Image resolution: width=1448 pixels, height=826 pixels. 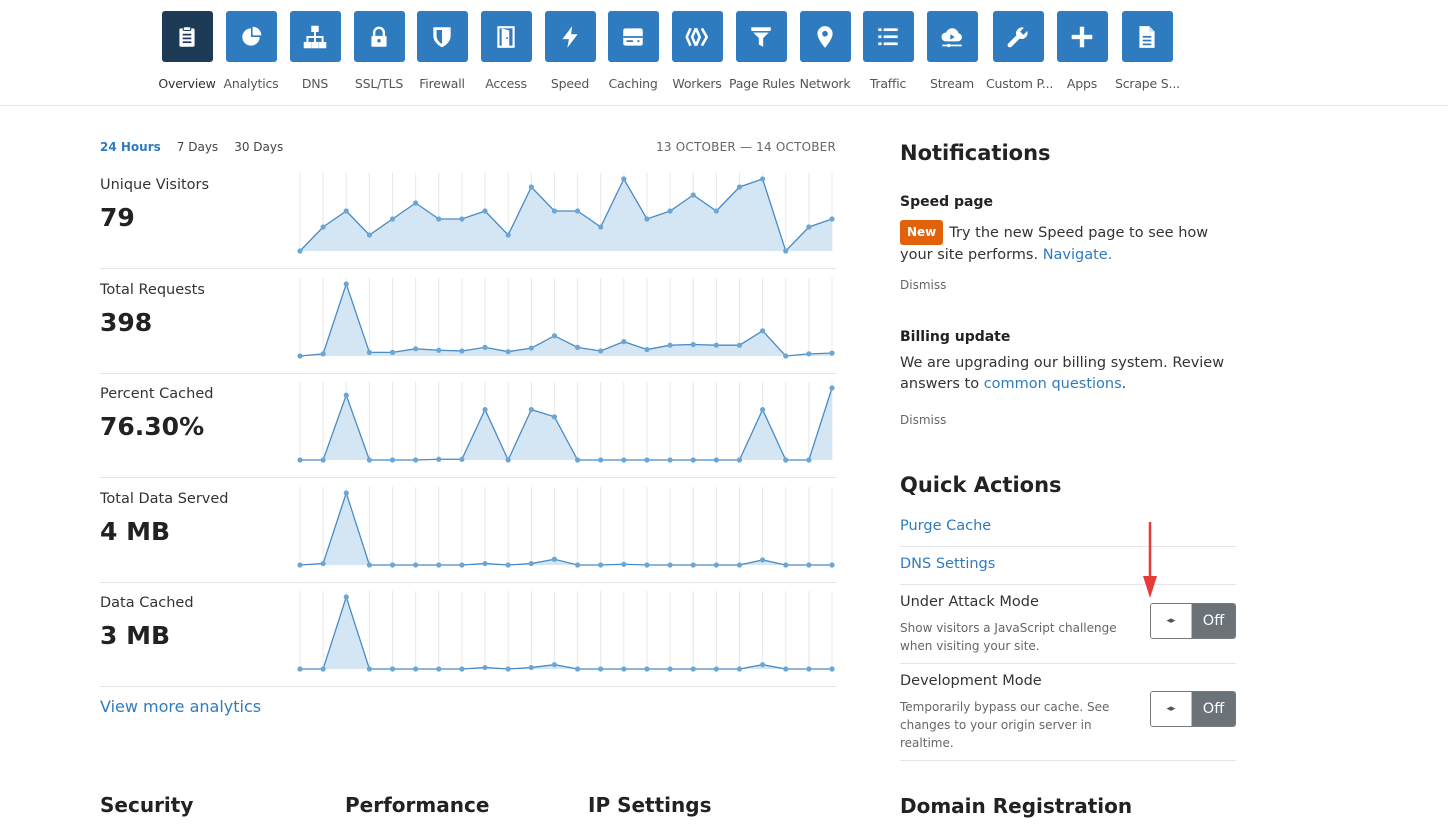 What do you see at coordinates (126, 322) in the screenshot?
I see `metric-value: 398` at bounding box center [126, 322].